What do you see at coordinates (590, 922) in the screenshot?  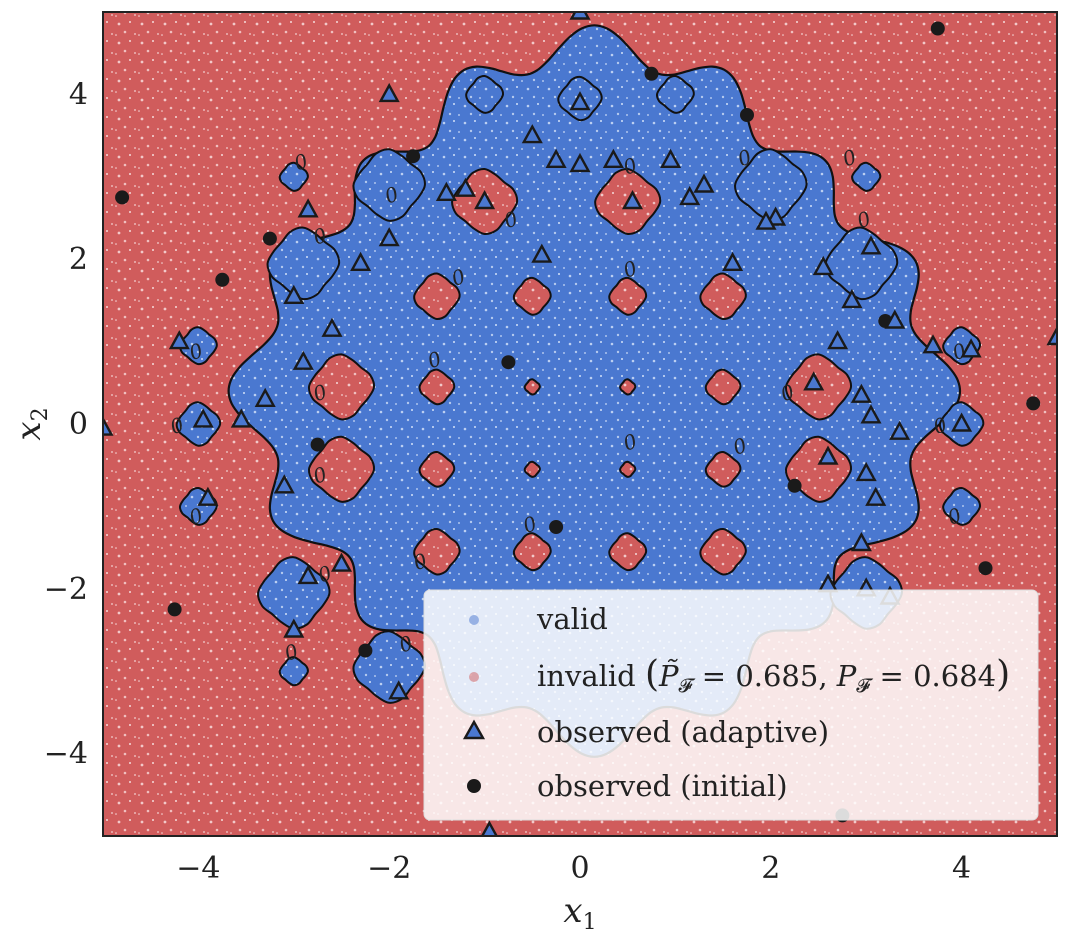 I see `x-axis-label-subscript: 1` at bounding box center [590, 922].